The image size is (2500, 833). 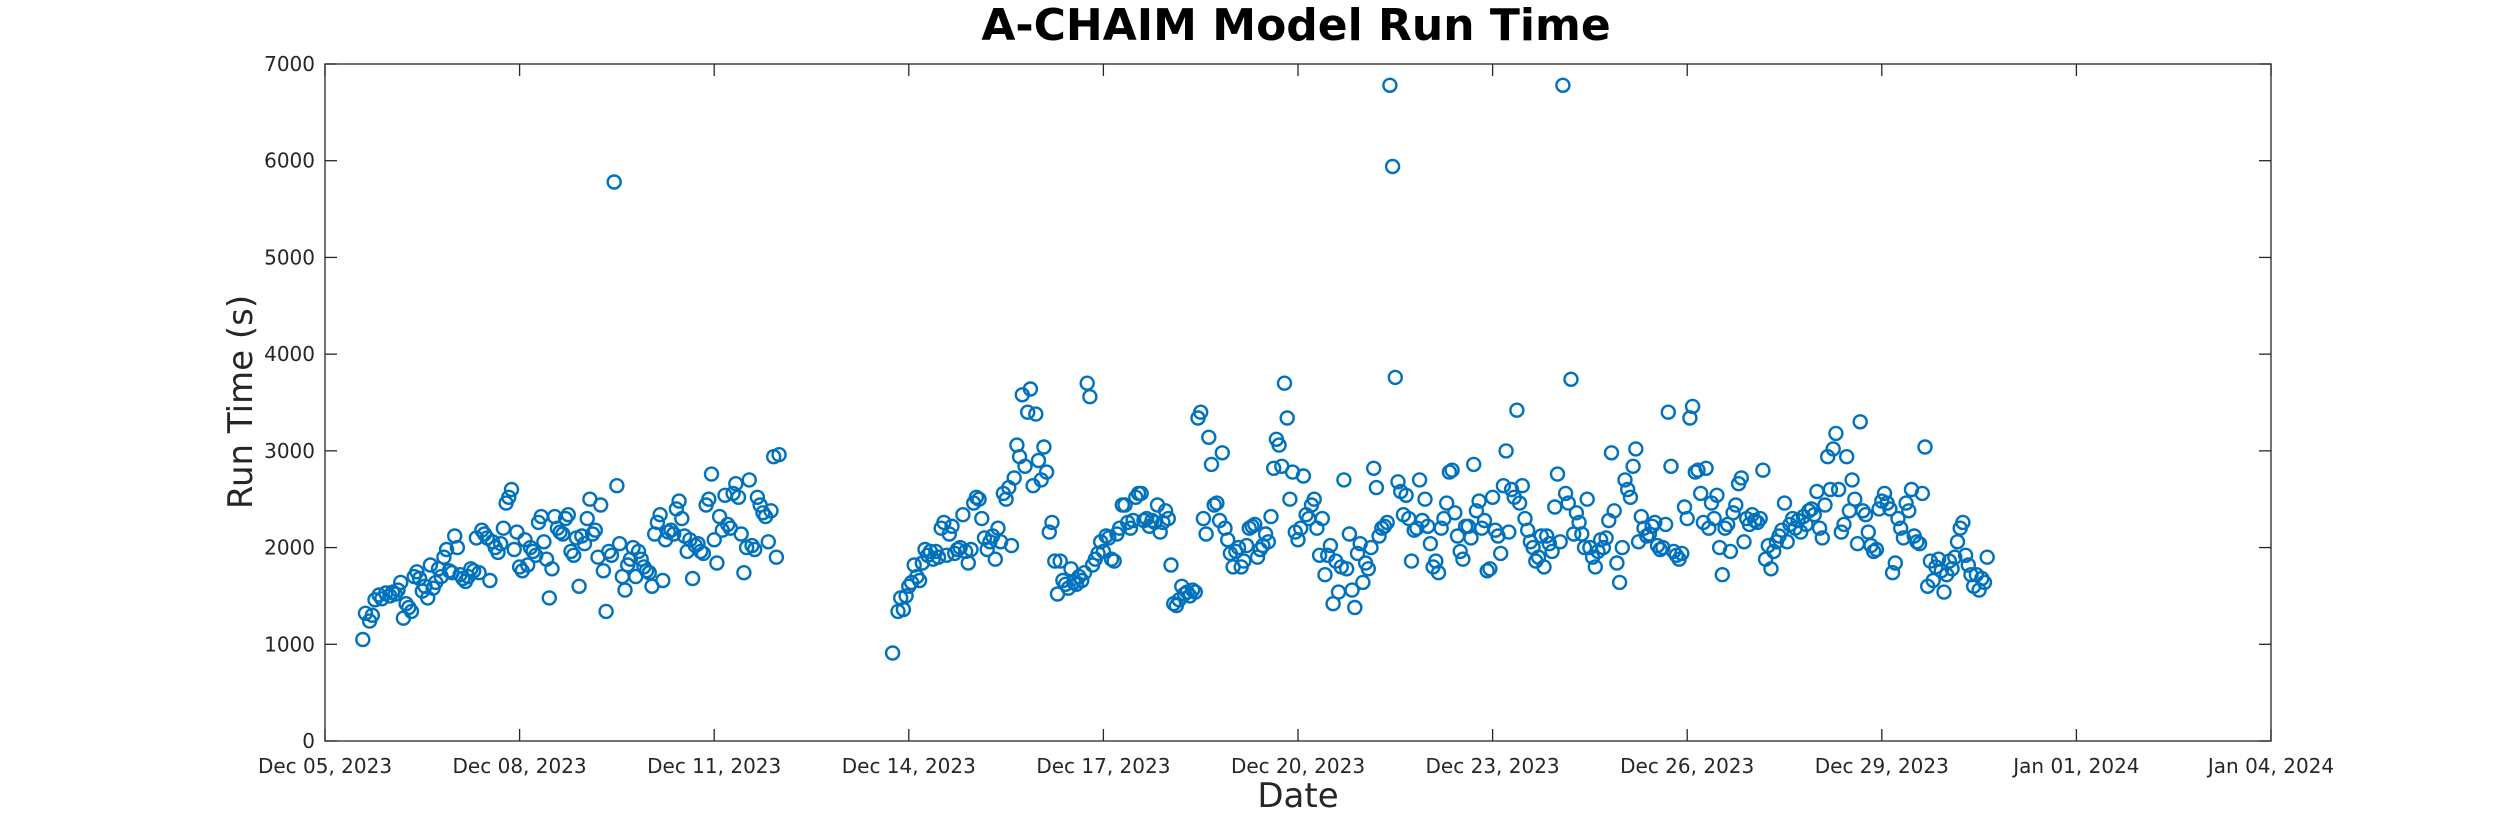 What do you see at coordinates (241, 402) in the screenshot?
I see `y-axis-label: Run Time (s)` at bounding box center [241, 402].